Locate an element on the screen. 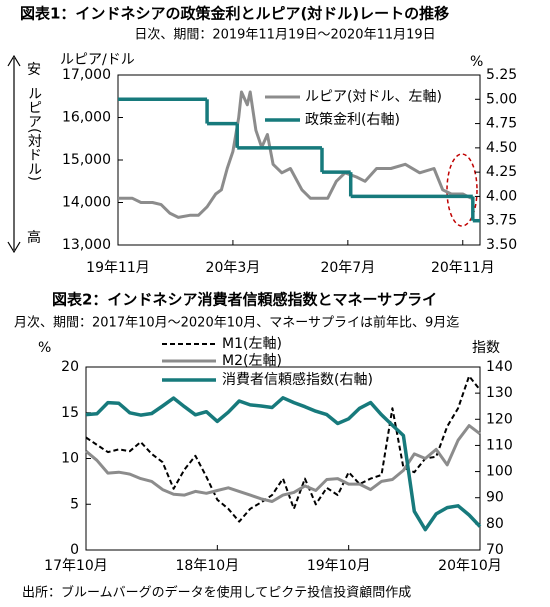 The image size is (550, 607). y2-tick-label: 4.00 is located at coordinates (501, 196).